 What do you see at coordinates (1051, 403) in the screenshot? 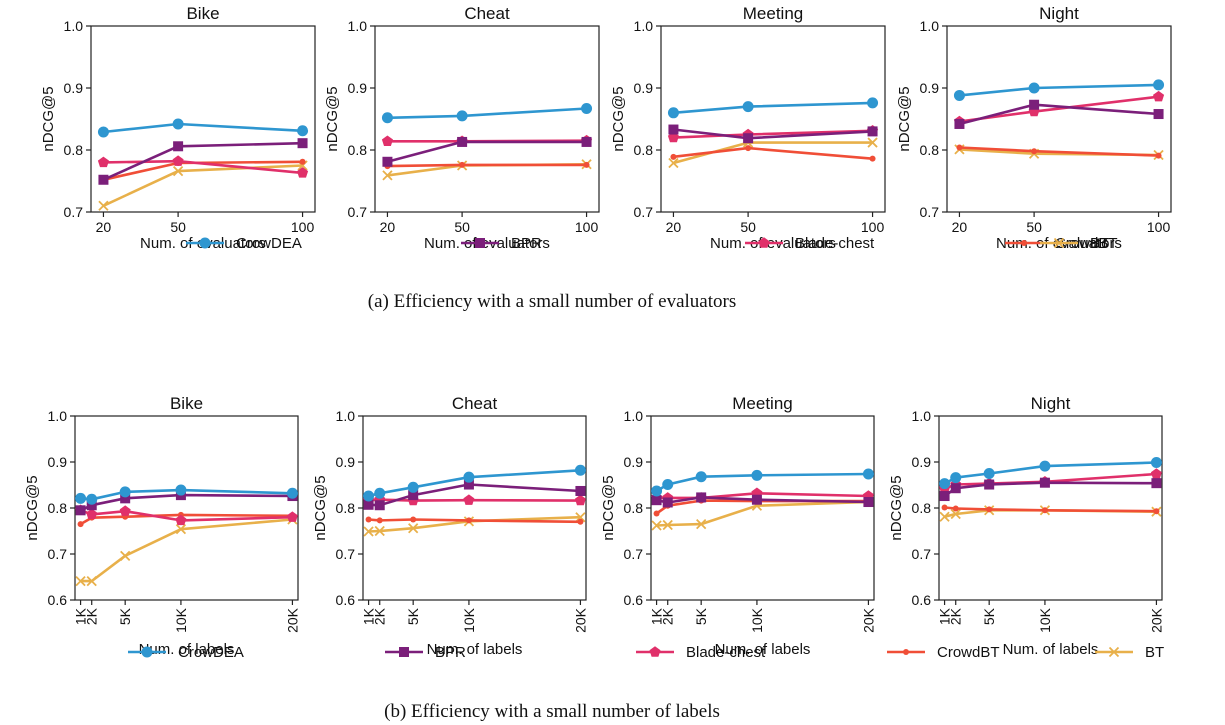
I see `chart-title: Night` at bounding box center [1051, 403].